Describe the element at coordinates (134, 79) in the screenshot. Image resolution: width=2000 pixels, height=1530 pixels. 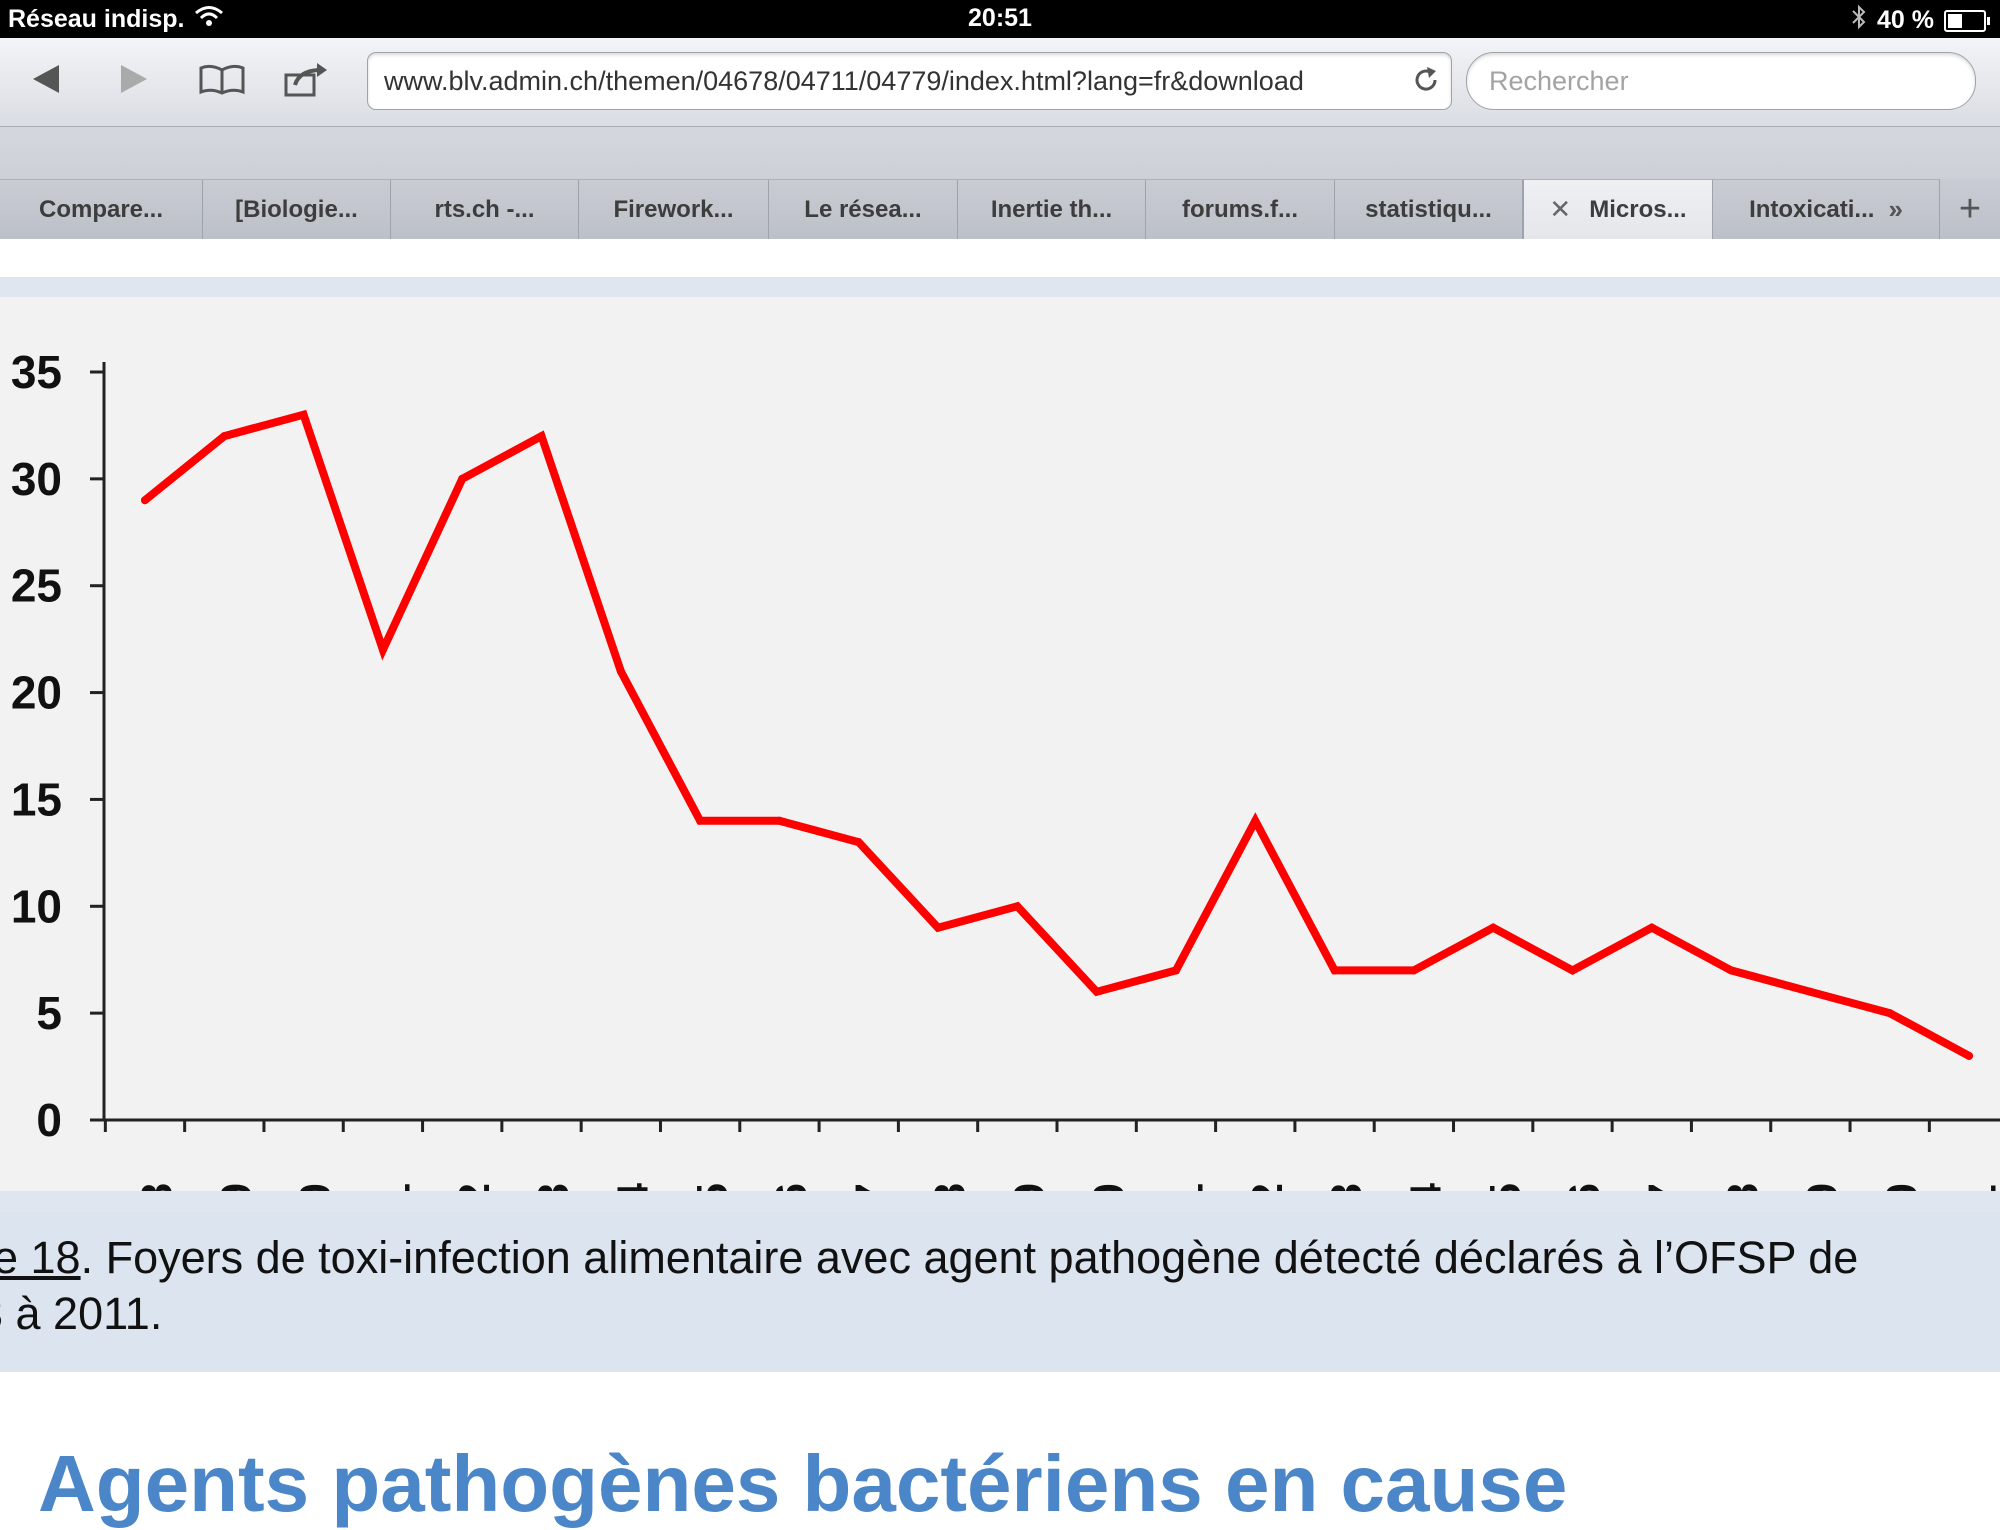
I see `forward-button` at that location.